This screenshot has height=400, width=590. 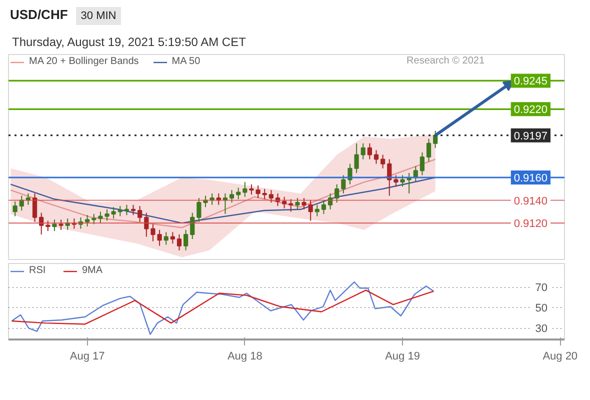 I want to click on x-tick-label: Aug 19, so click(x=402, y=356).